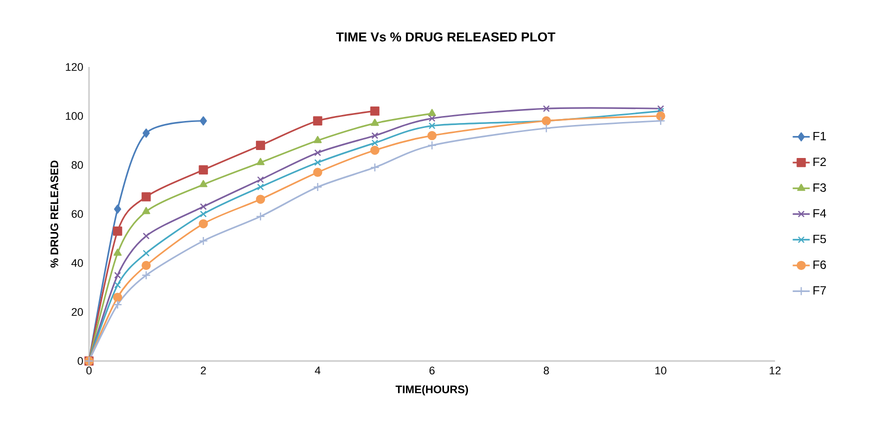 The width and height of the screenshot is (885, 436). I want to click on x-tick-label: 10, so click(660, 370).